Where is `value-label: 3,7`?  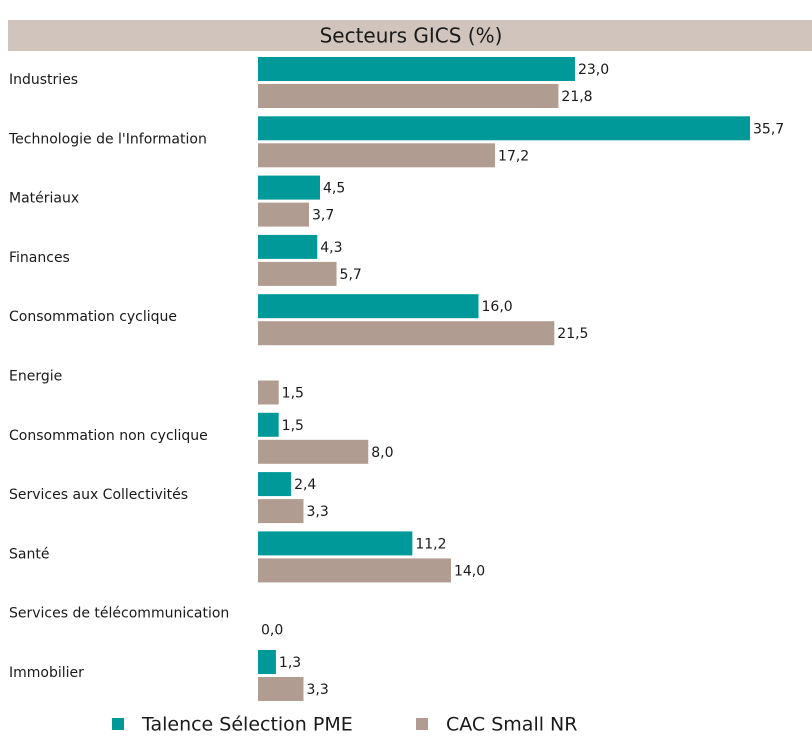 value-label: 3,7 is located at coordinates (323, 216).